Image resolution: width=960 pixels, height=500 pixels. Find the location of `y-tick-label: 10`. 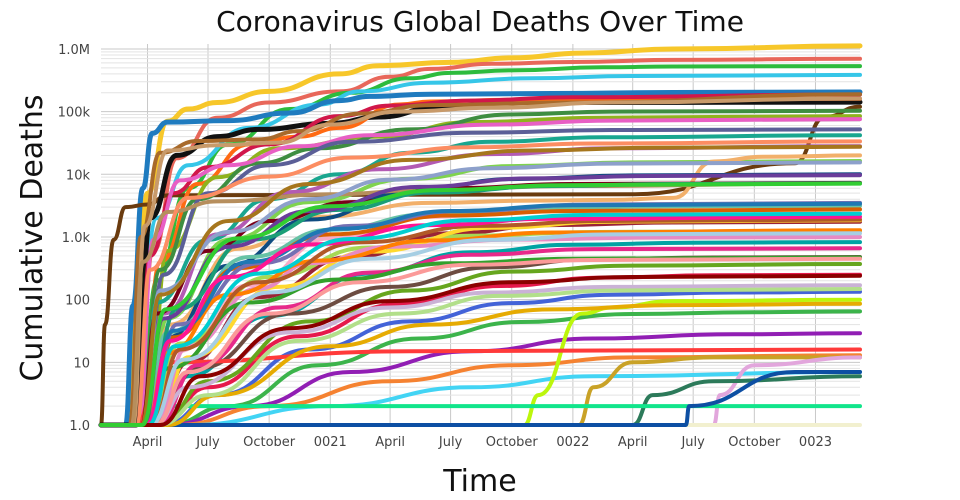

y-tick-label: 10 is located at coordinates (81, 363).